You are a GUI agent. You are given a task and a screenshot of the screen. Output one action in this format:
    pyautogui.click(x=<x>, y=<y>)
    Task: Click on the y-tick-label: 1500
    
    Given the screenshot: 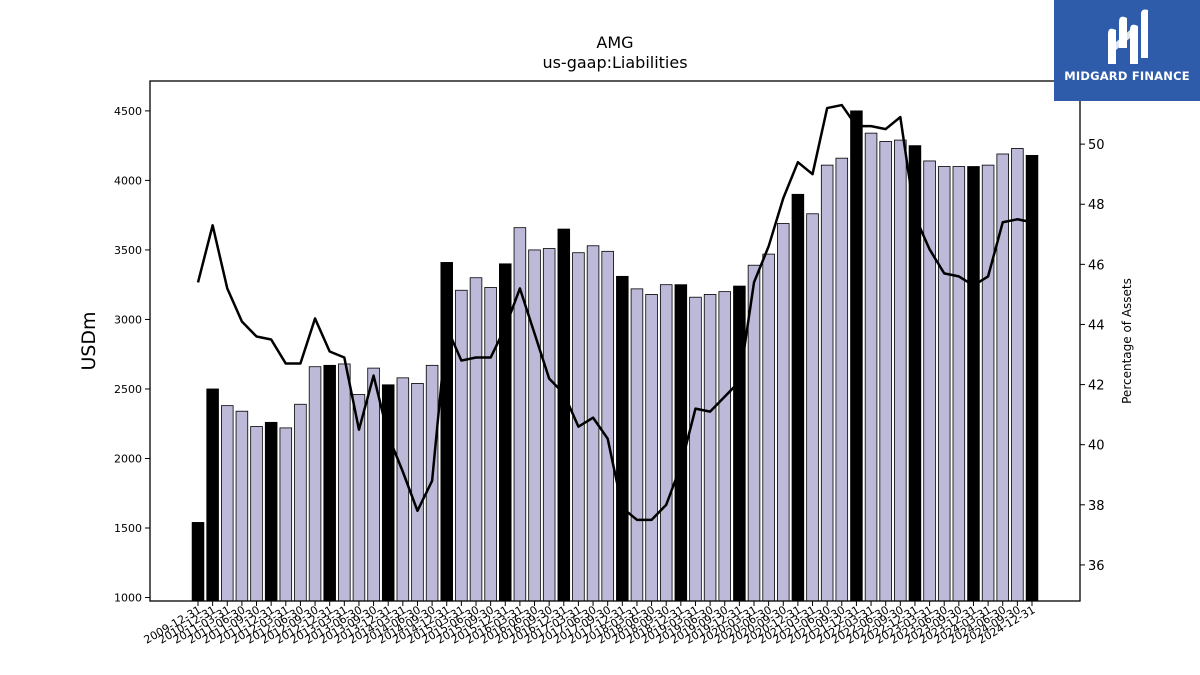 What is the action you would take?
    pyautogui.click(x=128, y=528)
    